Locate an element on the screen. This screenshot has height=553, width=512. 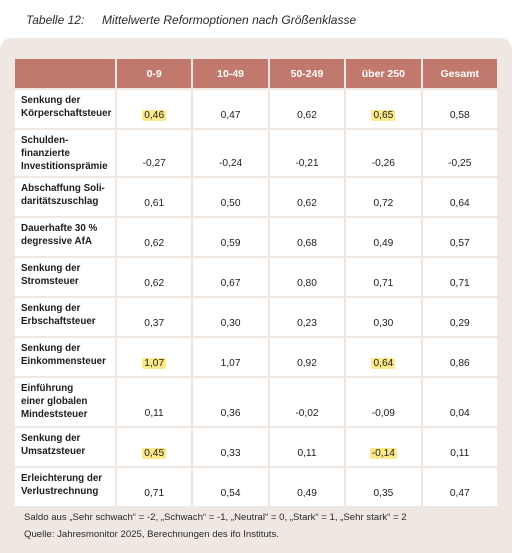
value: 0,50 is located at coordinates (230, 203).